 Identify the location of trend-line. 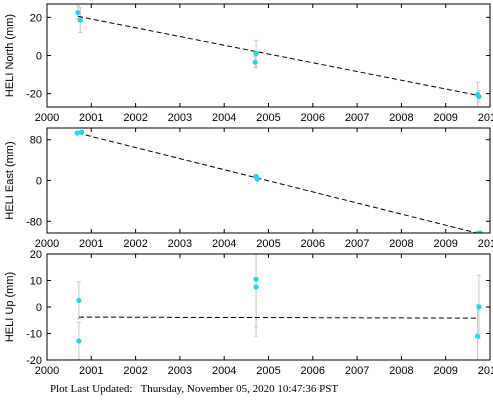
(278, 317).